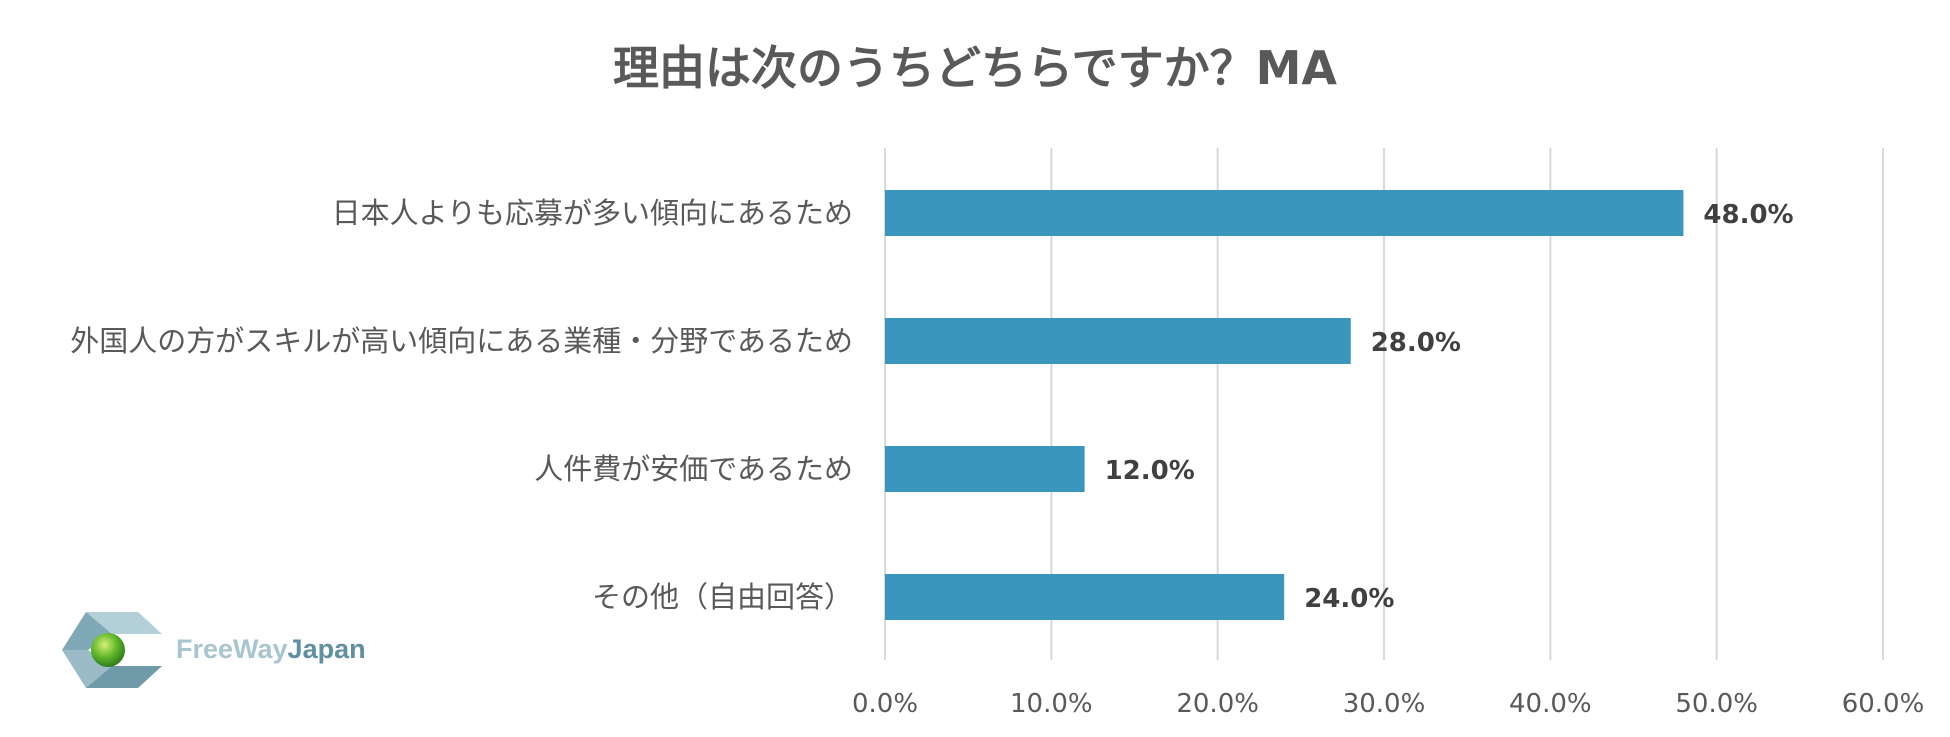 This screenshot has height=737, width=1950. I want to click on logo-wordmark: FreeWayJapan, so click(271, 649).